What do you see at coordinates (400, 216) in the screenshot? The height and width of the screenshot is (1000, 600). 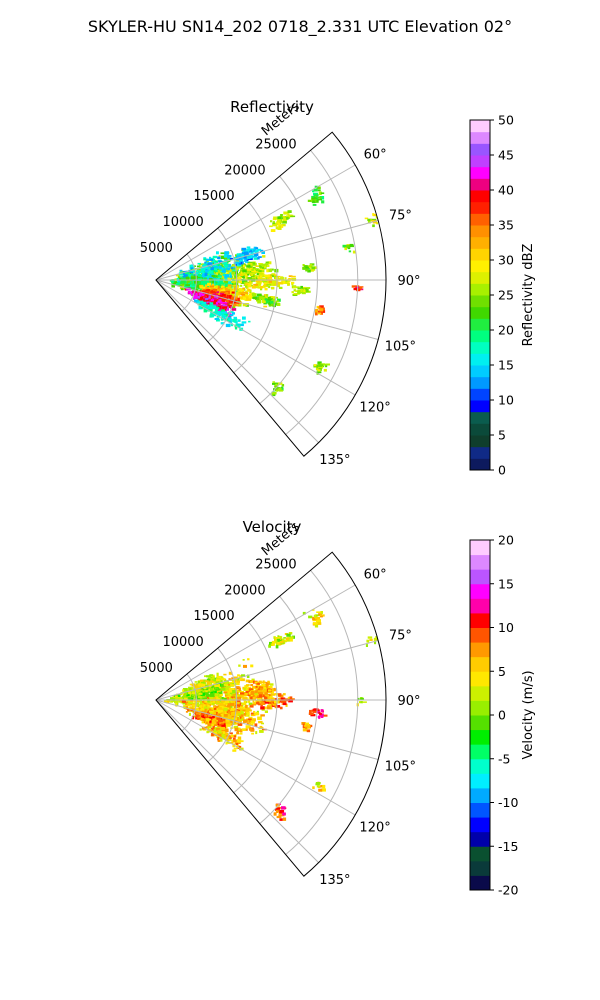 I see `angle-tick-label: 75°` at bounding box center [400, 216].